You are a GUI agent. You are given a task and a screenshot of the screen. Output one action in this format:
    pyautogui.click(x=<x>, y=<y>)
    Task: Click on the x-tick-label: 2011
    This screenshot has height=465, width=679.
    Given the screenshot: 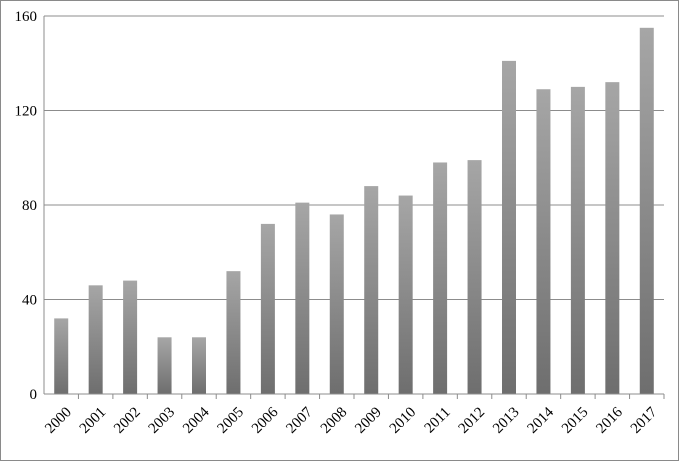 What is the action you would take?
    pyautogui.click(x=438, y=420)
    